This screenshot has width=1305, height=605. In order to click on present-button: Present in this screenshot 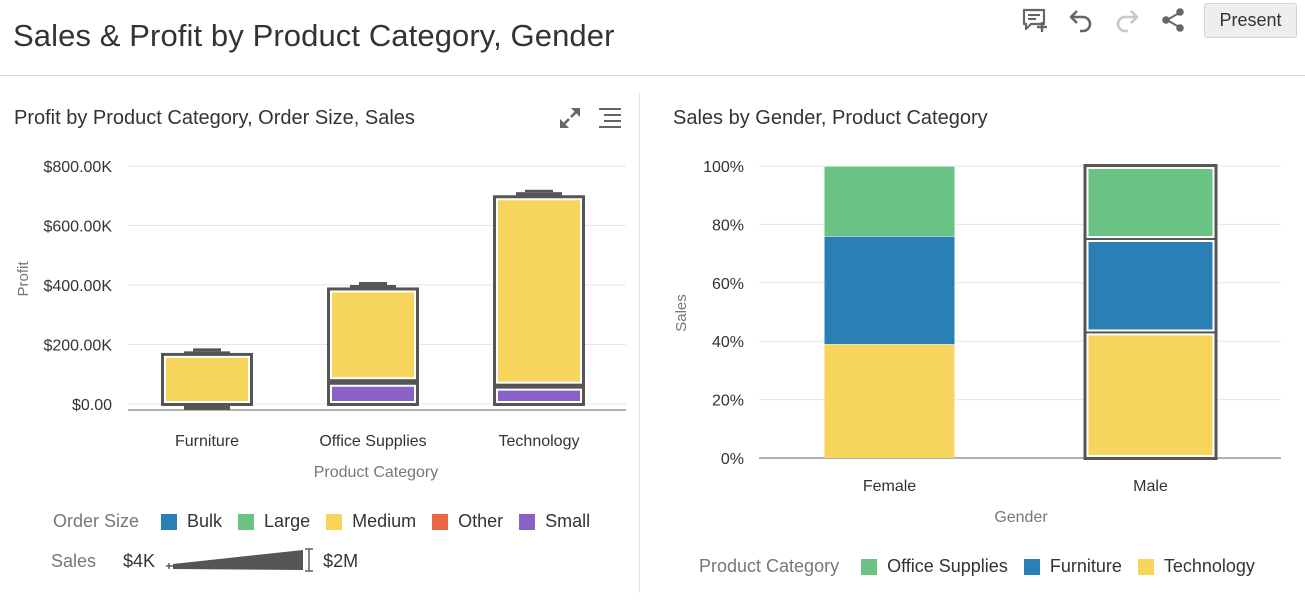, I will do `click(1250, 20)`.